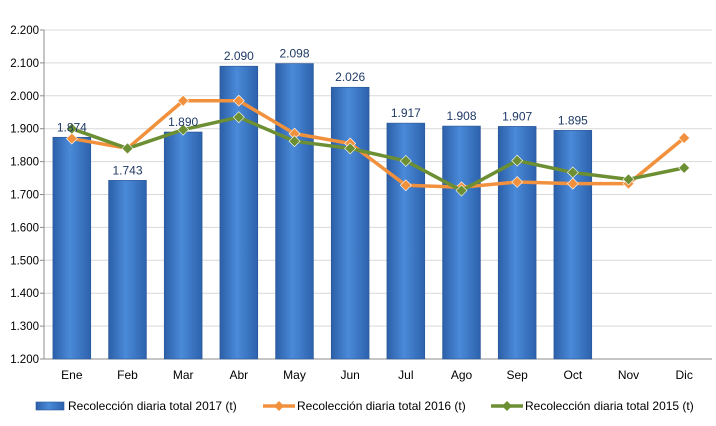 The height and width of the screenshot is (426, 716). Describe the element at coordinates (127, 375) in the screenshot. I see `x-tick-label: Feb` at that location.